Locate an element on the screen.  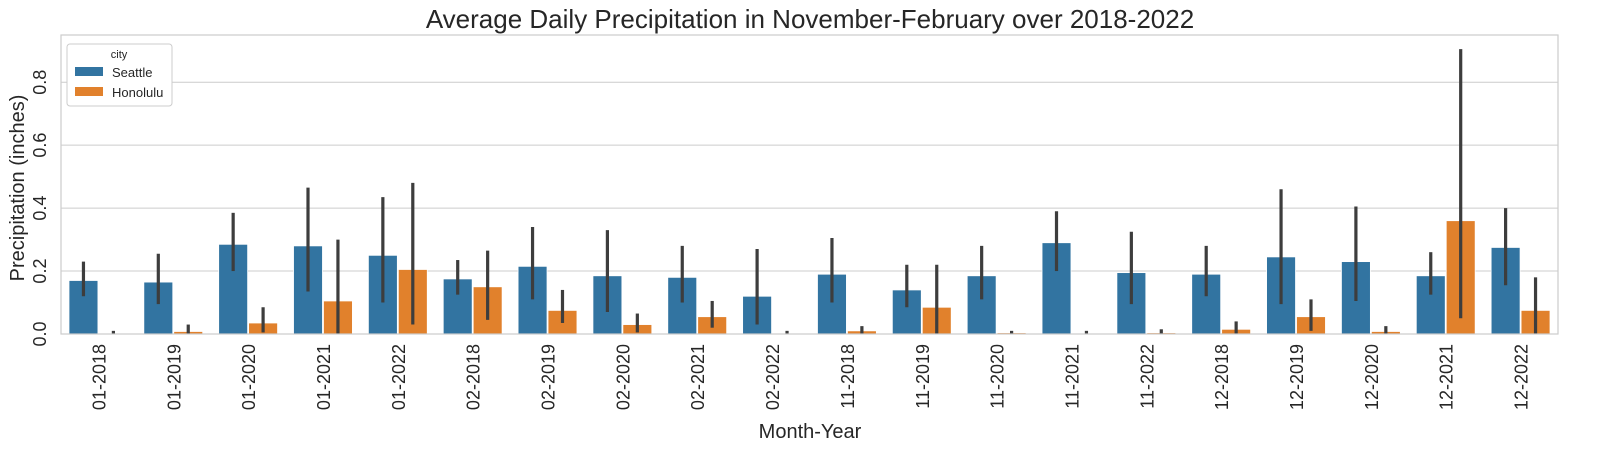
legend-title: city is located at coordinates (119, 55).